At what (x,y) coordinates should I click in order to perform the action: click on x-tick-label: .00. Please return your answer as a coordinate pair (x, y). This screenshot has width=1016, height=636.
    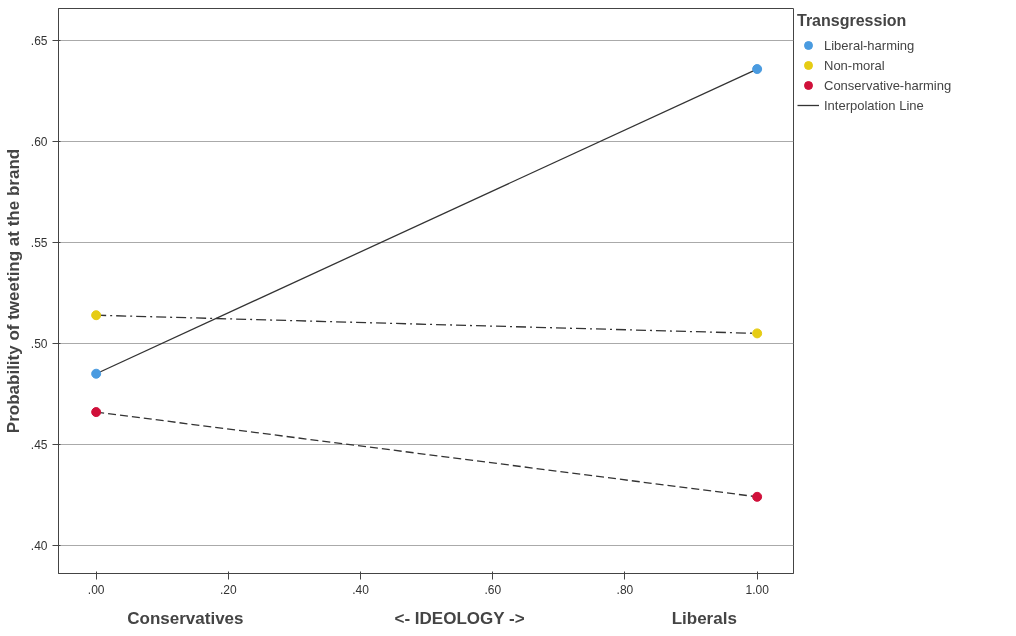
    Looking at the image, I should click on (96, 589).